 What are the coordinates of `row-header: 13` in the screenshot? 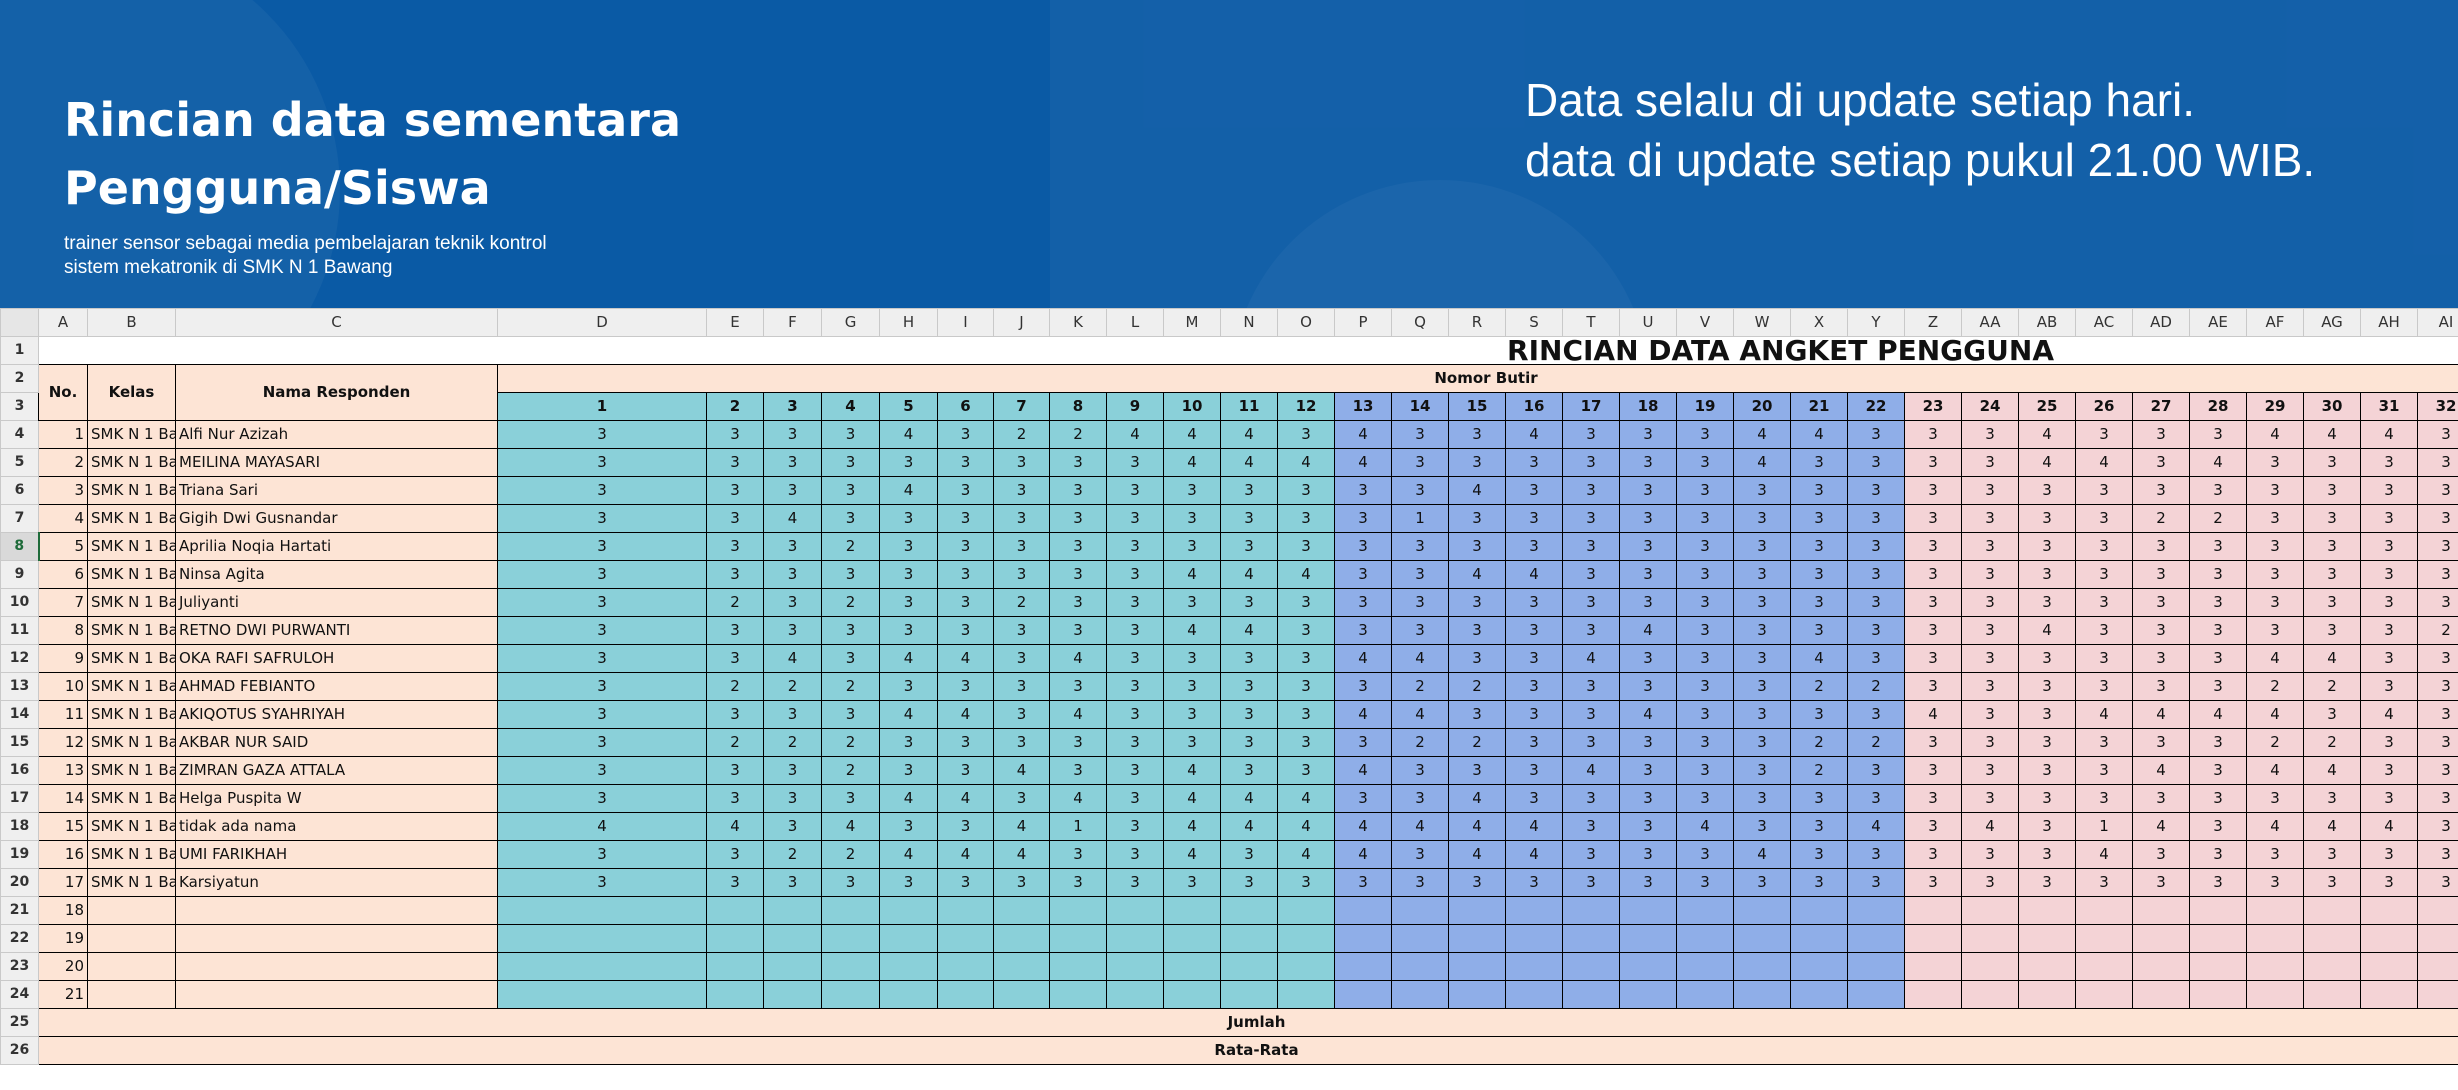 It's located at (19, 686).